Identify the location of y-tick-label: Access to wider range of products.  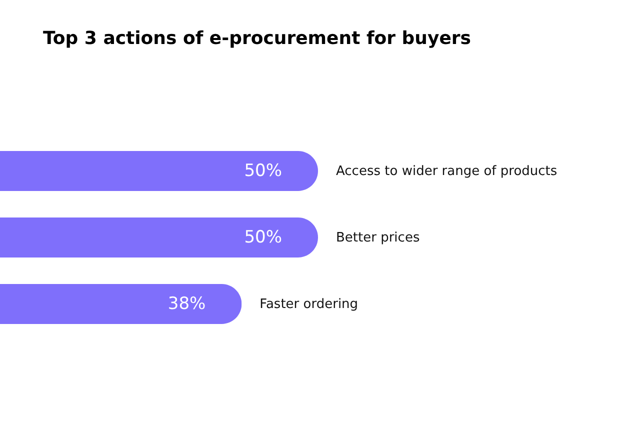
(447, 171).